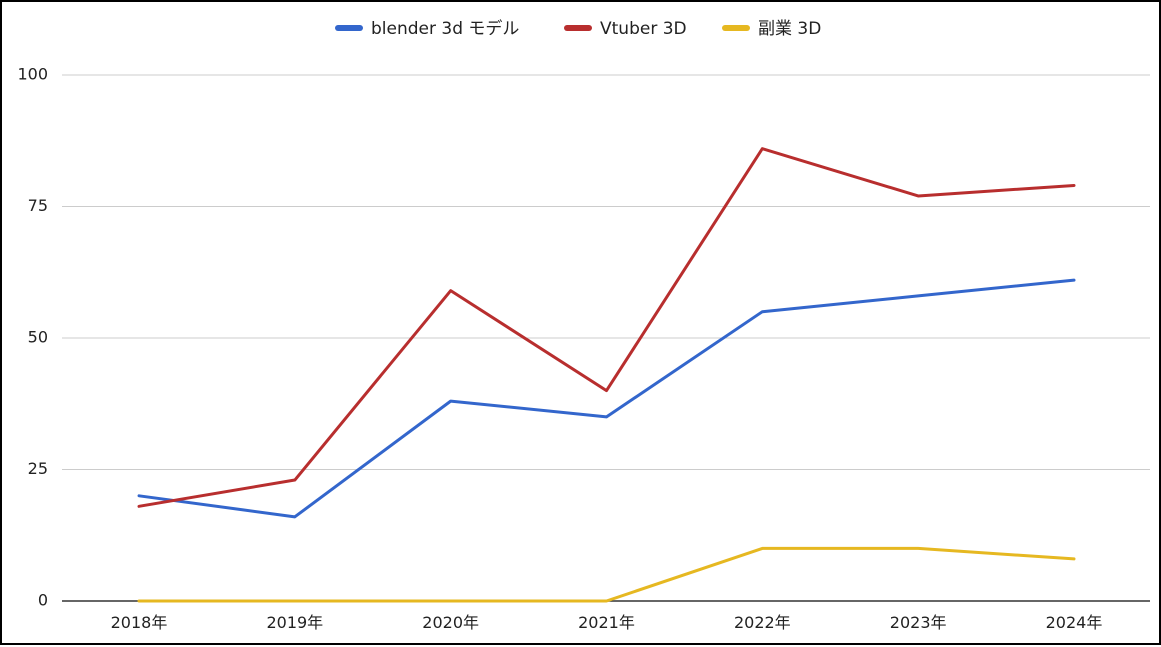 This screenshot has height=647, width=1161. I want to click on x-axis-ticks: 2018年 2019年 2020年 2021年 2022年 2023年 2024年, so click(607, 622).